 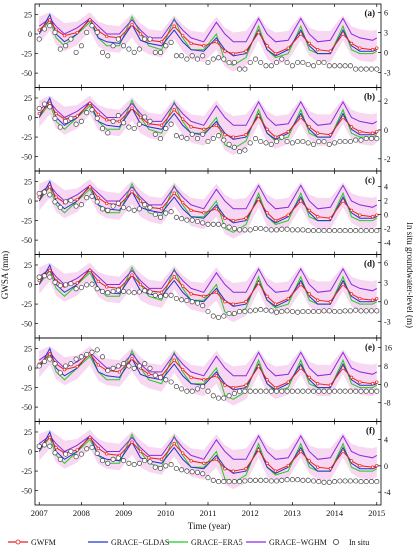 I want to click on x-tick-label: 2009, so click(x=123, y=513).